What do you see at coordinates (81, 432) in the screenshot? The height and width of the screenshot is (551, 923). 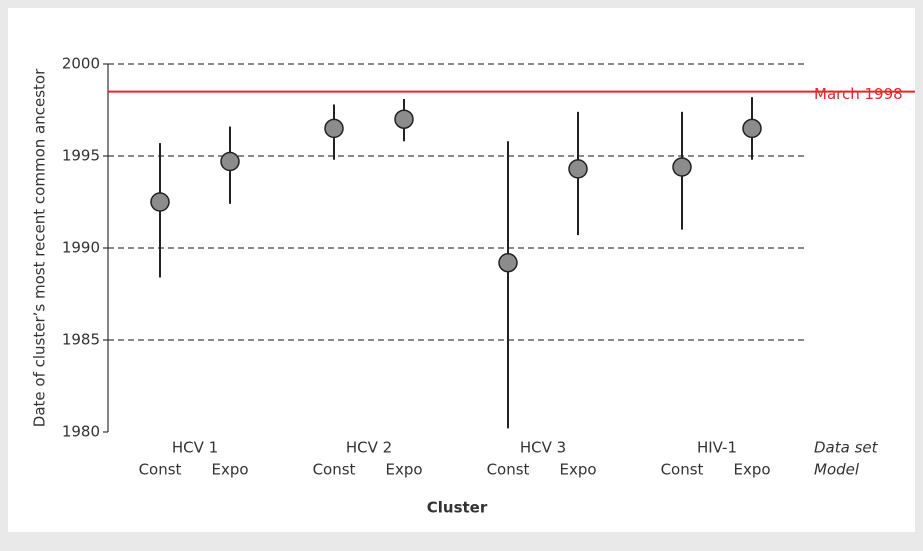 I see `y-tick-label: 1980` at bounding box center [81, 432].